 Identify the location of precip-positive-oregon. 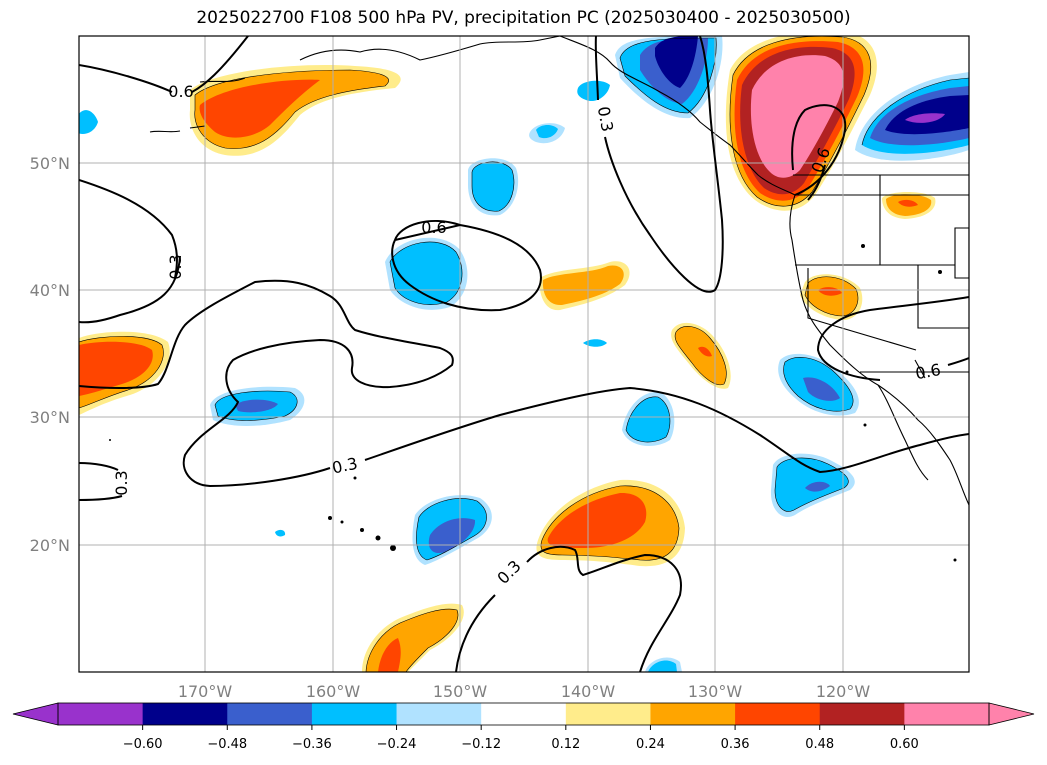
(831, 297).